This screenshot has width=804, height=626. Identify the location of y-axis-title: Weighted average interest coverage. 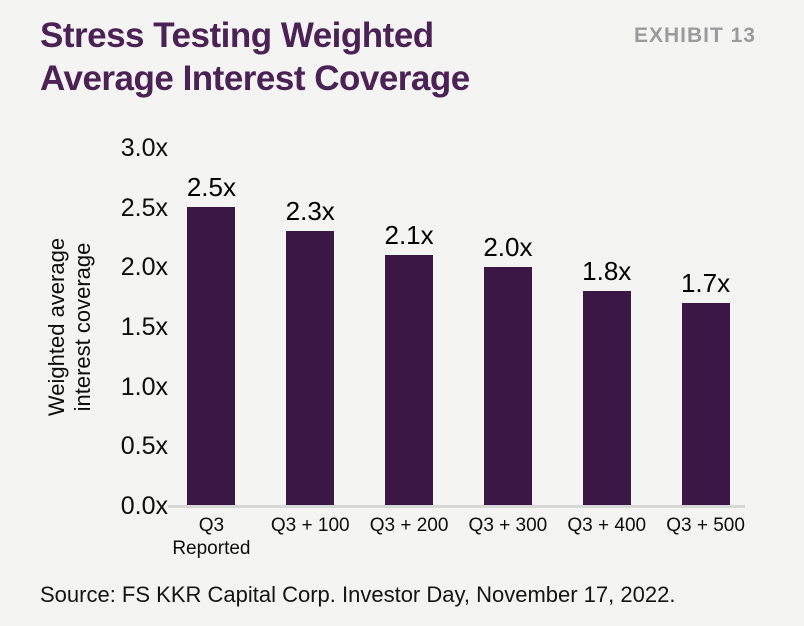
(70, 327).